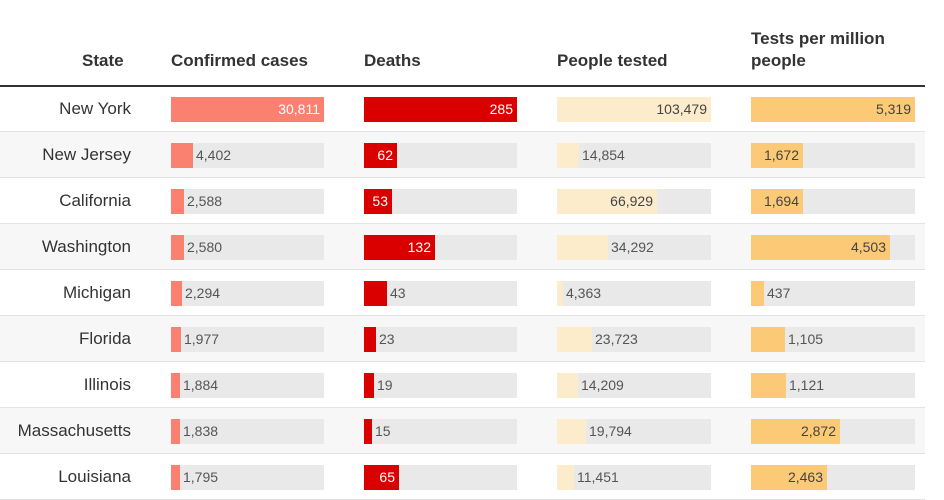 The height and width of the screenshot is (500, 944). I want to click on deaths-track: 43, so click(440, 293).